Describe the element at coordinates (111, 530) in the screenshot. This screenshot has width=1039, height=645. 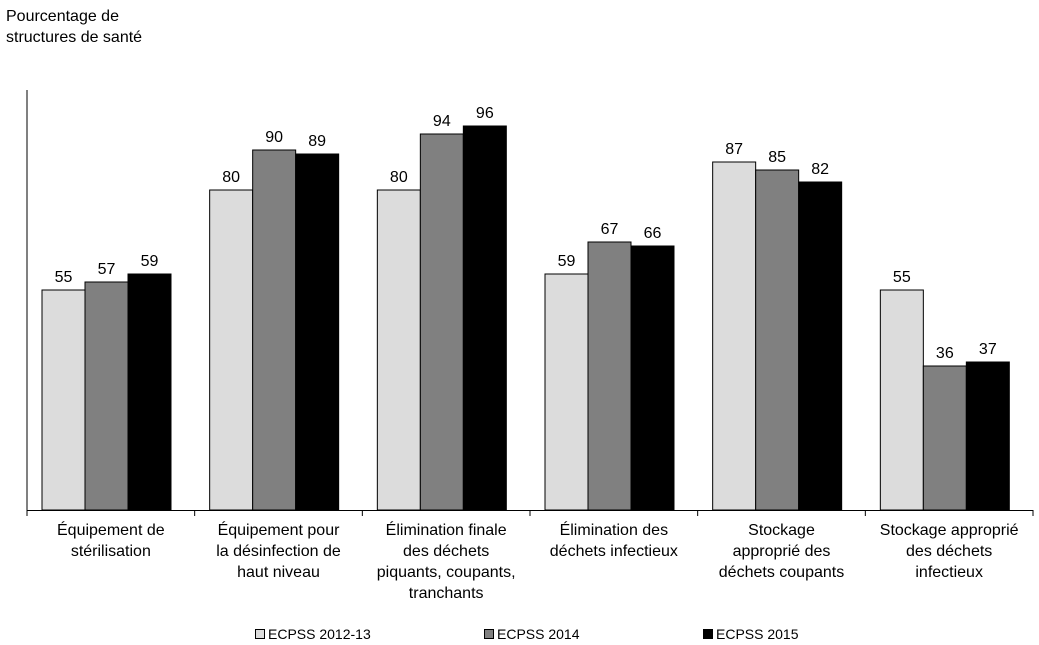
I see `x-tick-label-line: Équipement de` at that location.